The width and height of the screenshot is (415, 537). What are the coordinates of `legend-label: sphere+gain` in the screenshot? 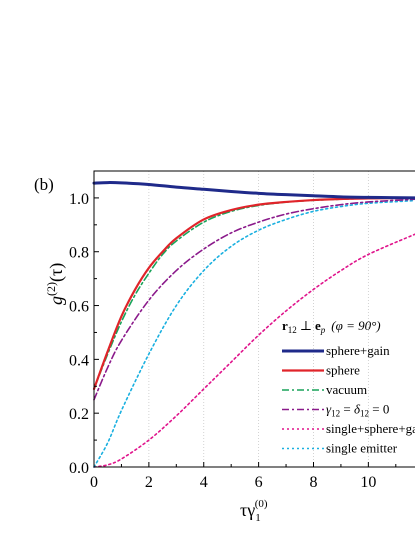 It's located at (358, 350).